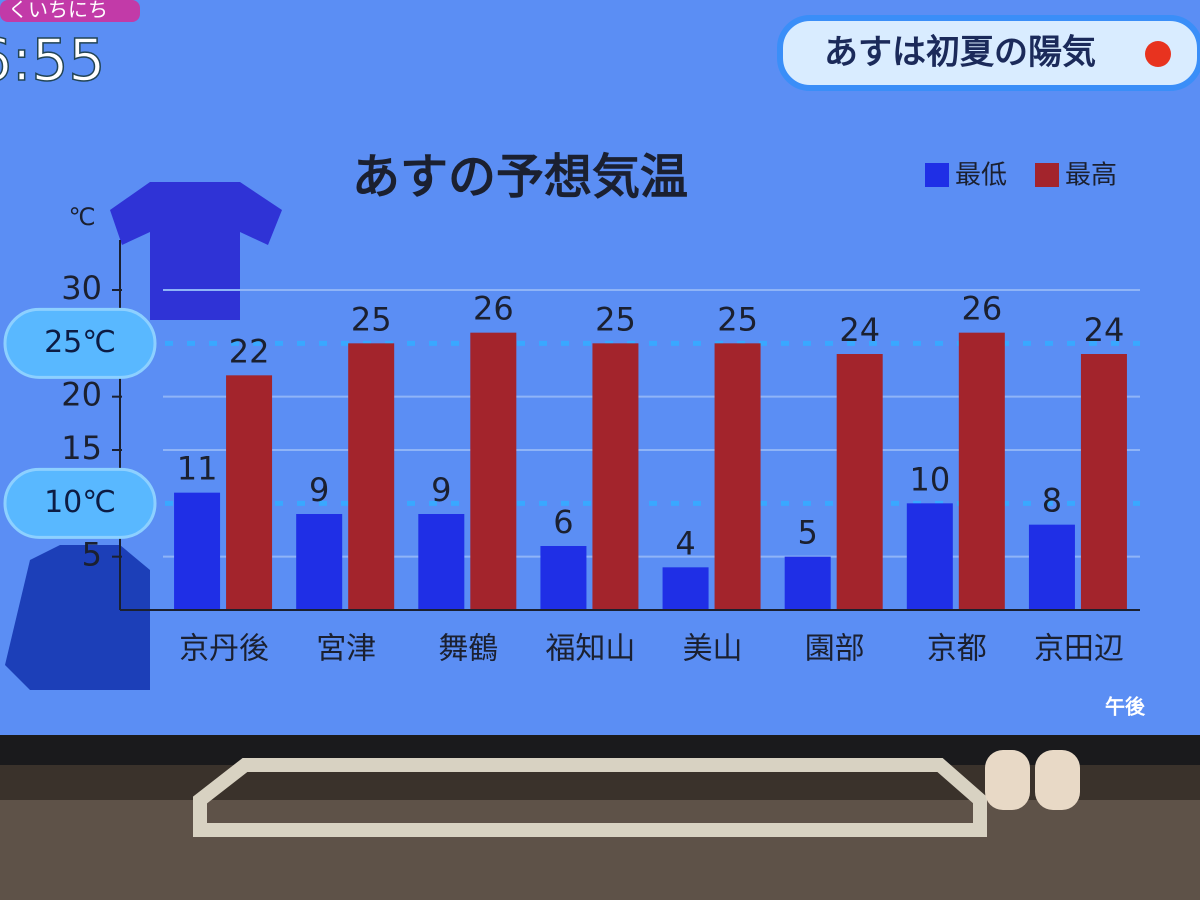 This screenshot has width=1200, height=900. I want to click on value-label: 22, so click(249, 351).